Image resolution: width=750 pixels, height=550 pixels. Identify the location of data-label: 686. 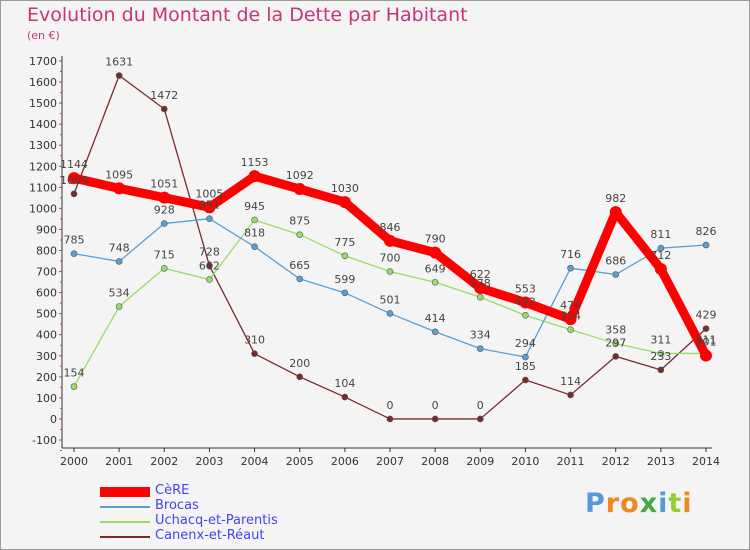
(615, 261).